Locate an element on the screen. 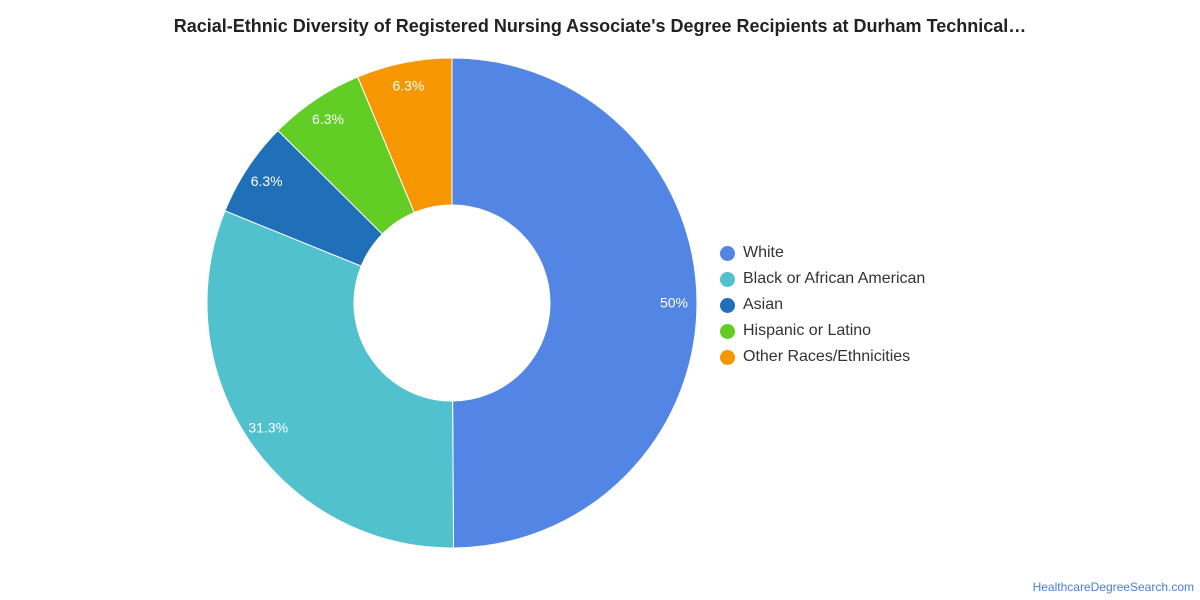 The height and width of the screenshot is (600, 1200). legend-item-black-or-african-american: Black or African American is located at coordinates (822, 279).